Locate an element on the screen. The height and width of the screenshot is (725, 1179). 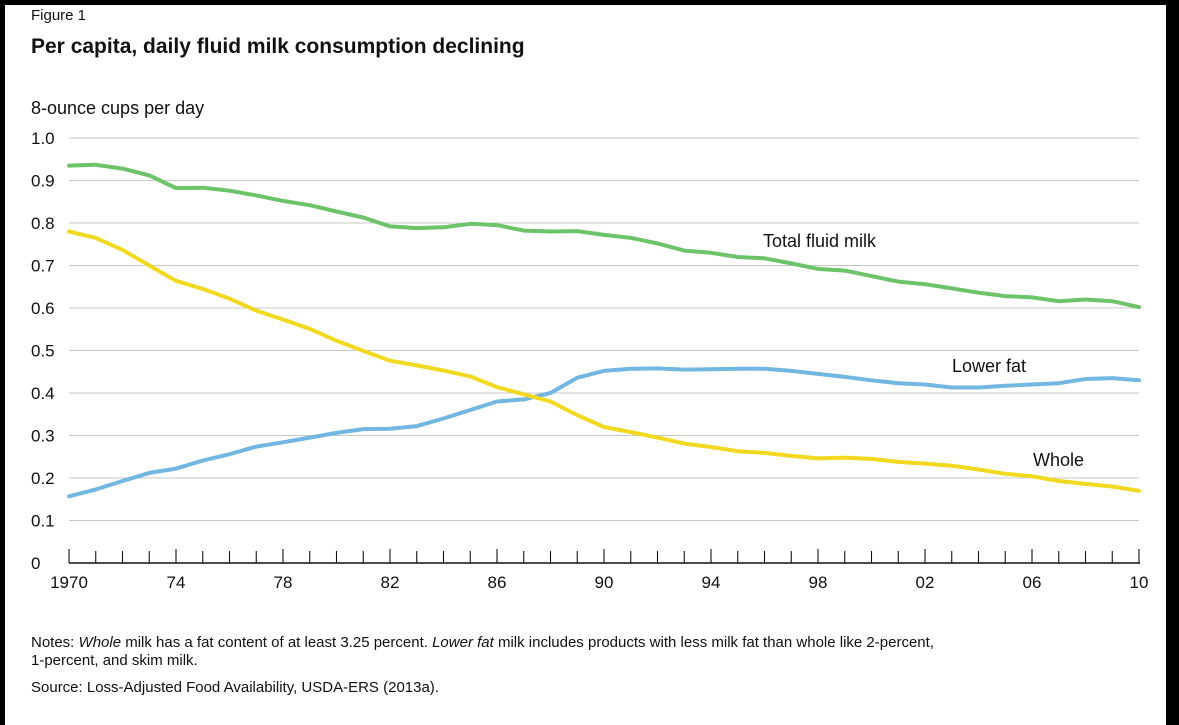
y-tick-label-6: 0.6 is located at coordinates (43, 308).